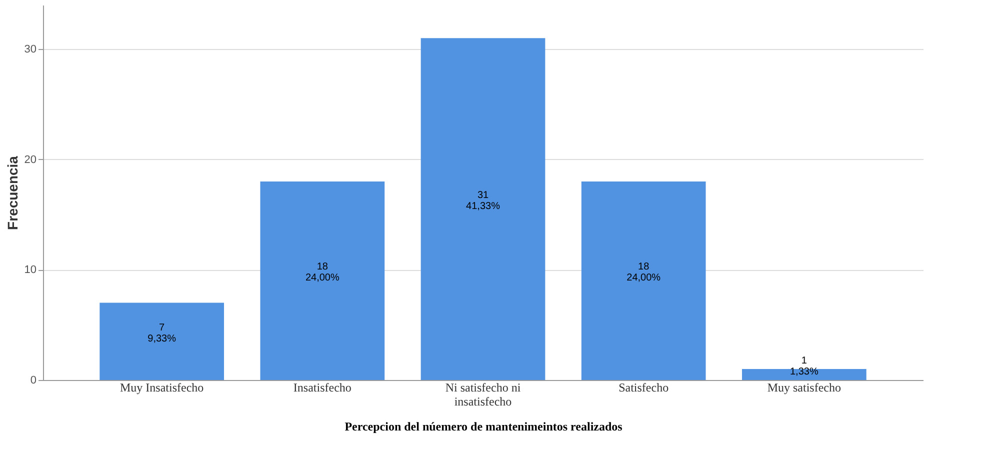  What do you see at coordinates (30, 50) in the screenshot?
I see `y-tick-label: 30` at bounding box center [30, 50].